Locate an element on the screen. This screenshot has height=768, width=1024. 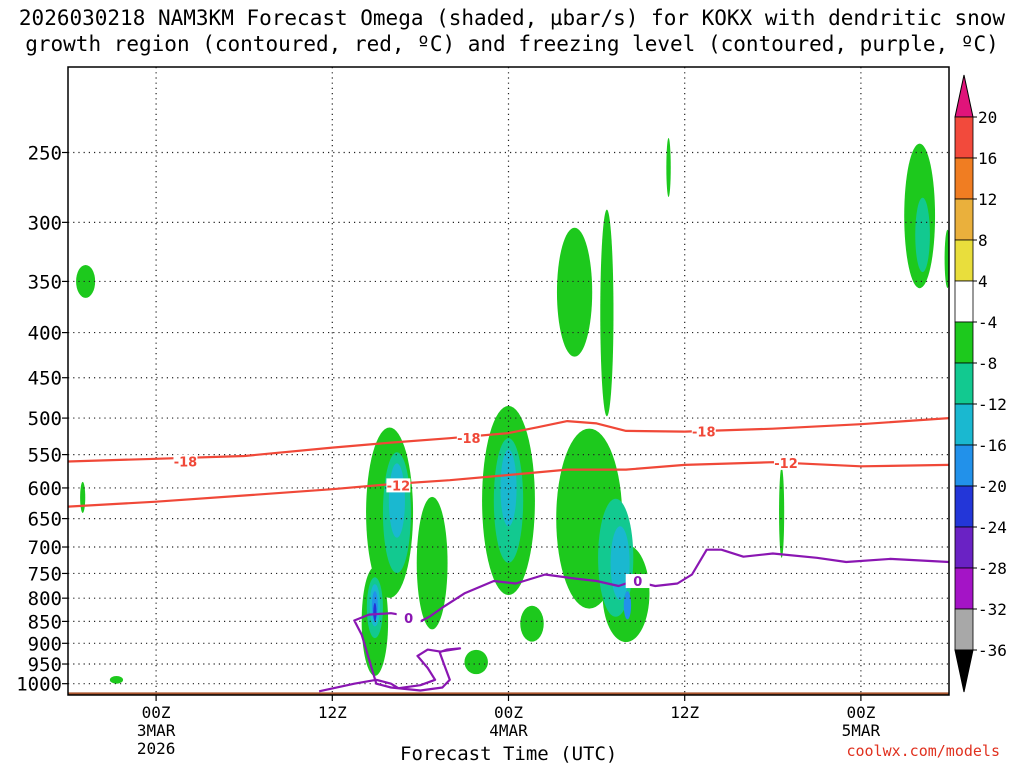
colorbar-over-arrow is located at coordinates (964, 96).